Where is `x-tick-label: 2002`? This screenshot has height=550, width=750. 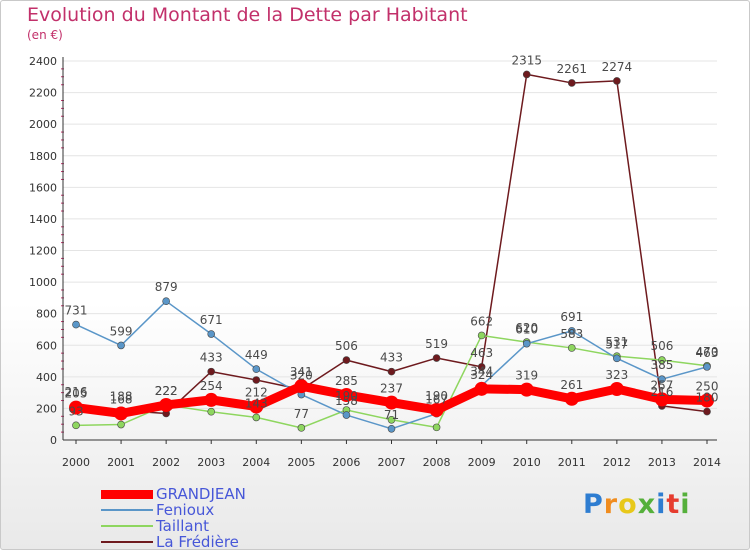 x-tick-label: 2002 is located at coordinates (166, 462).